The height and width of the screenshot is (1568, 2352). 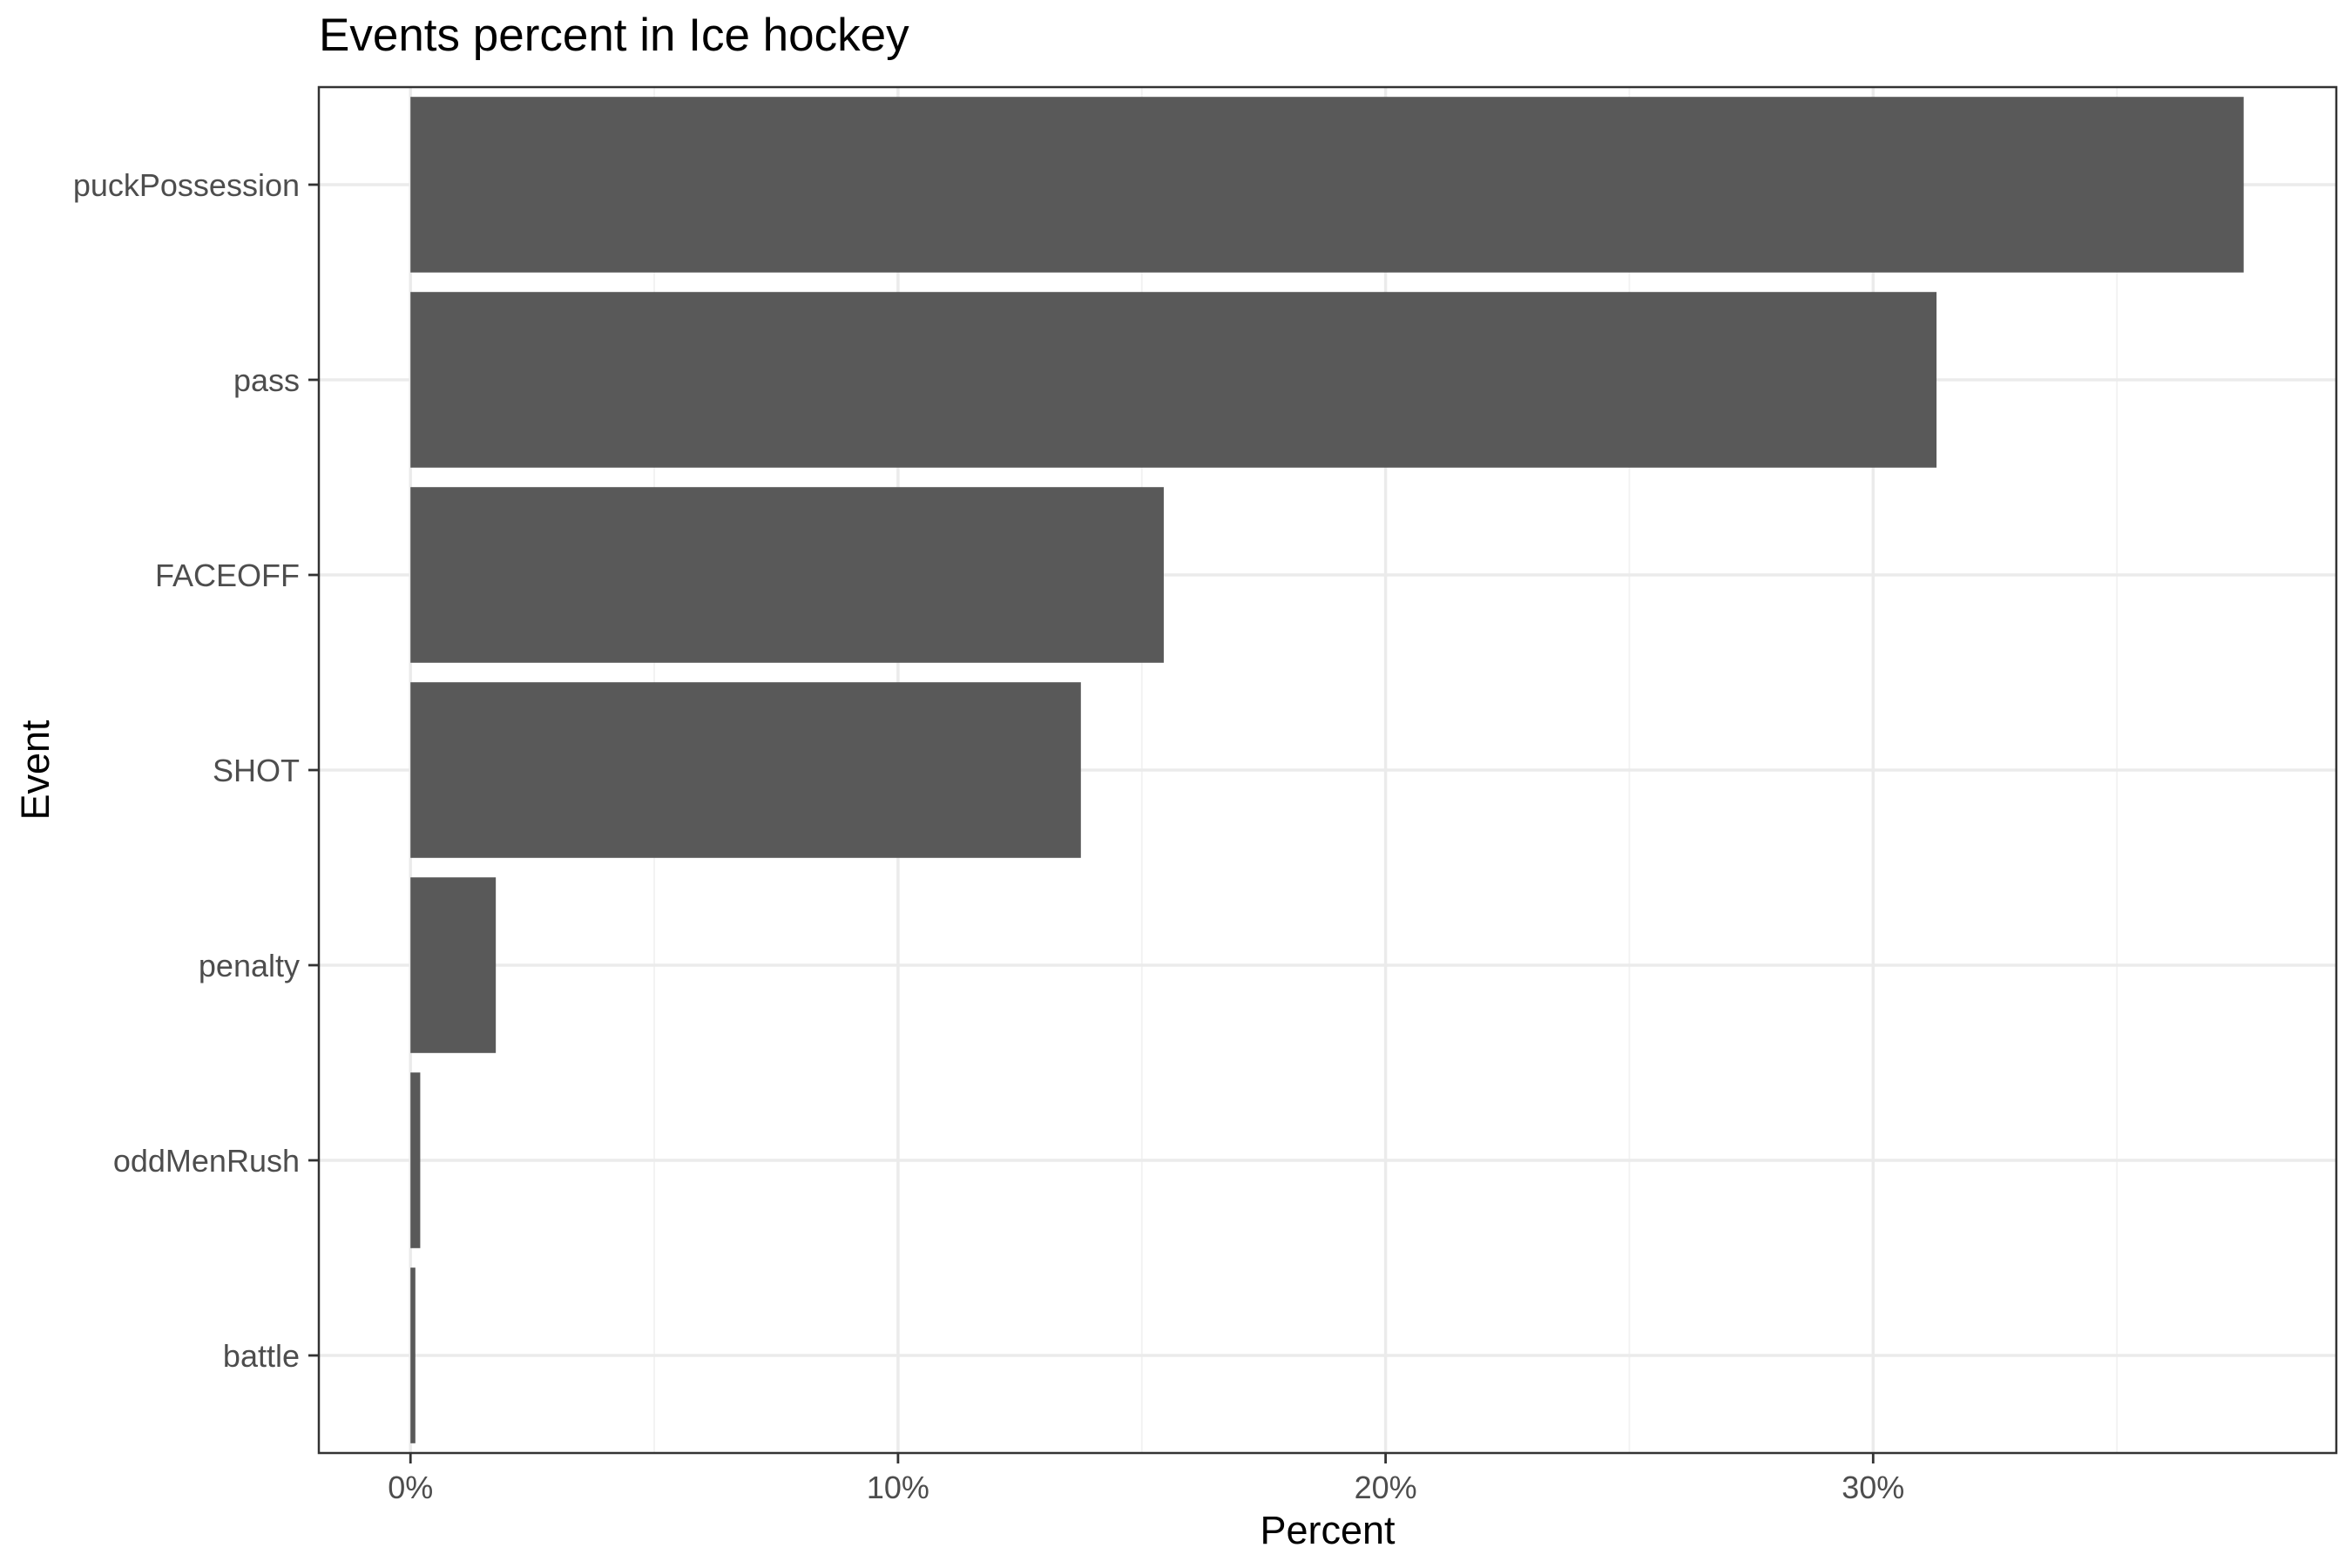 I want to click on y-tick-label: SHOT, so click(x=256, y=770).